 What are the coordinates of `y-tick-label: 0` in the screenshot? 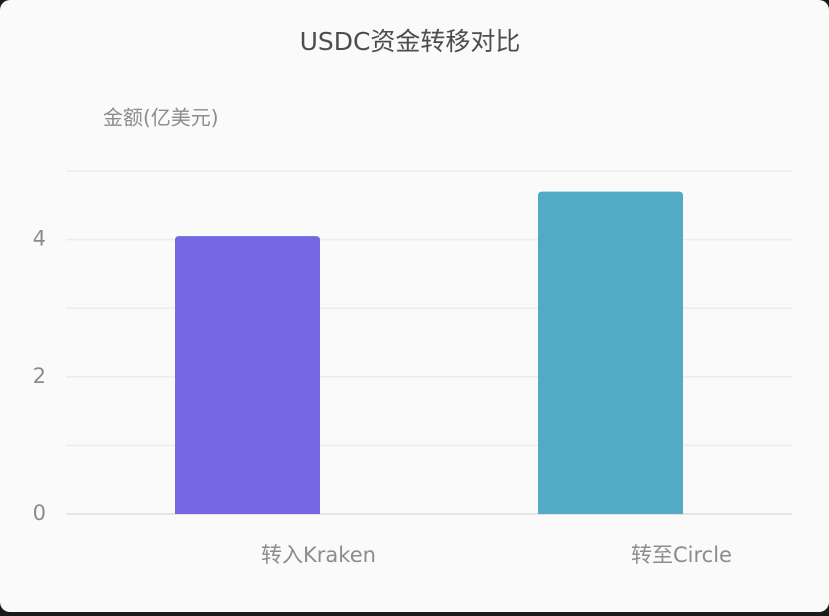 It's located at (39, 513).